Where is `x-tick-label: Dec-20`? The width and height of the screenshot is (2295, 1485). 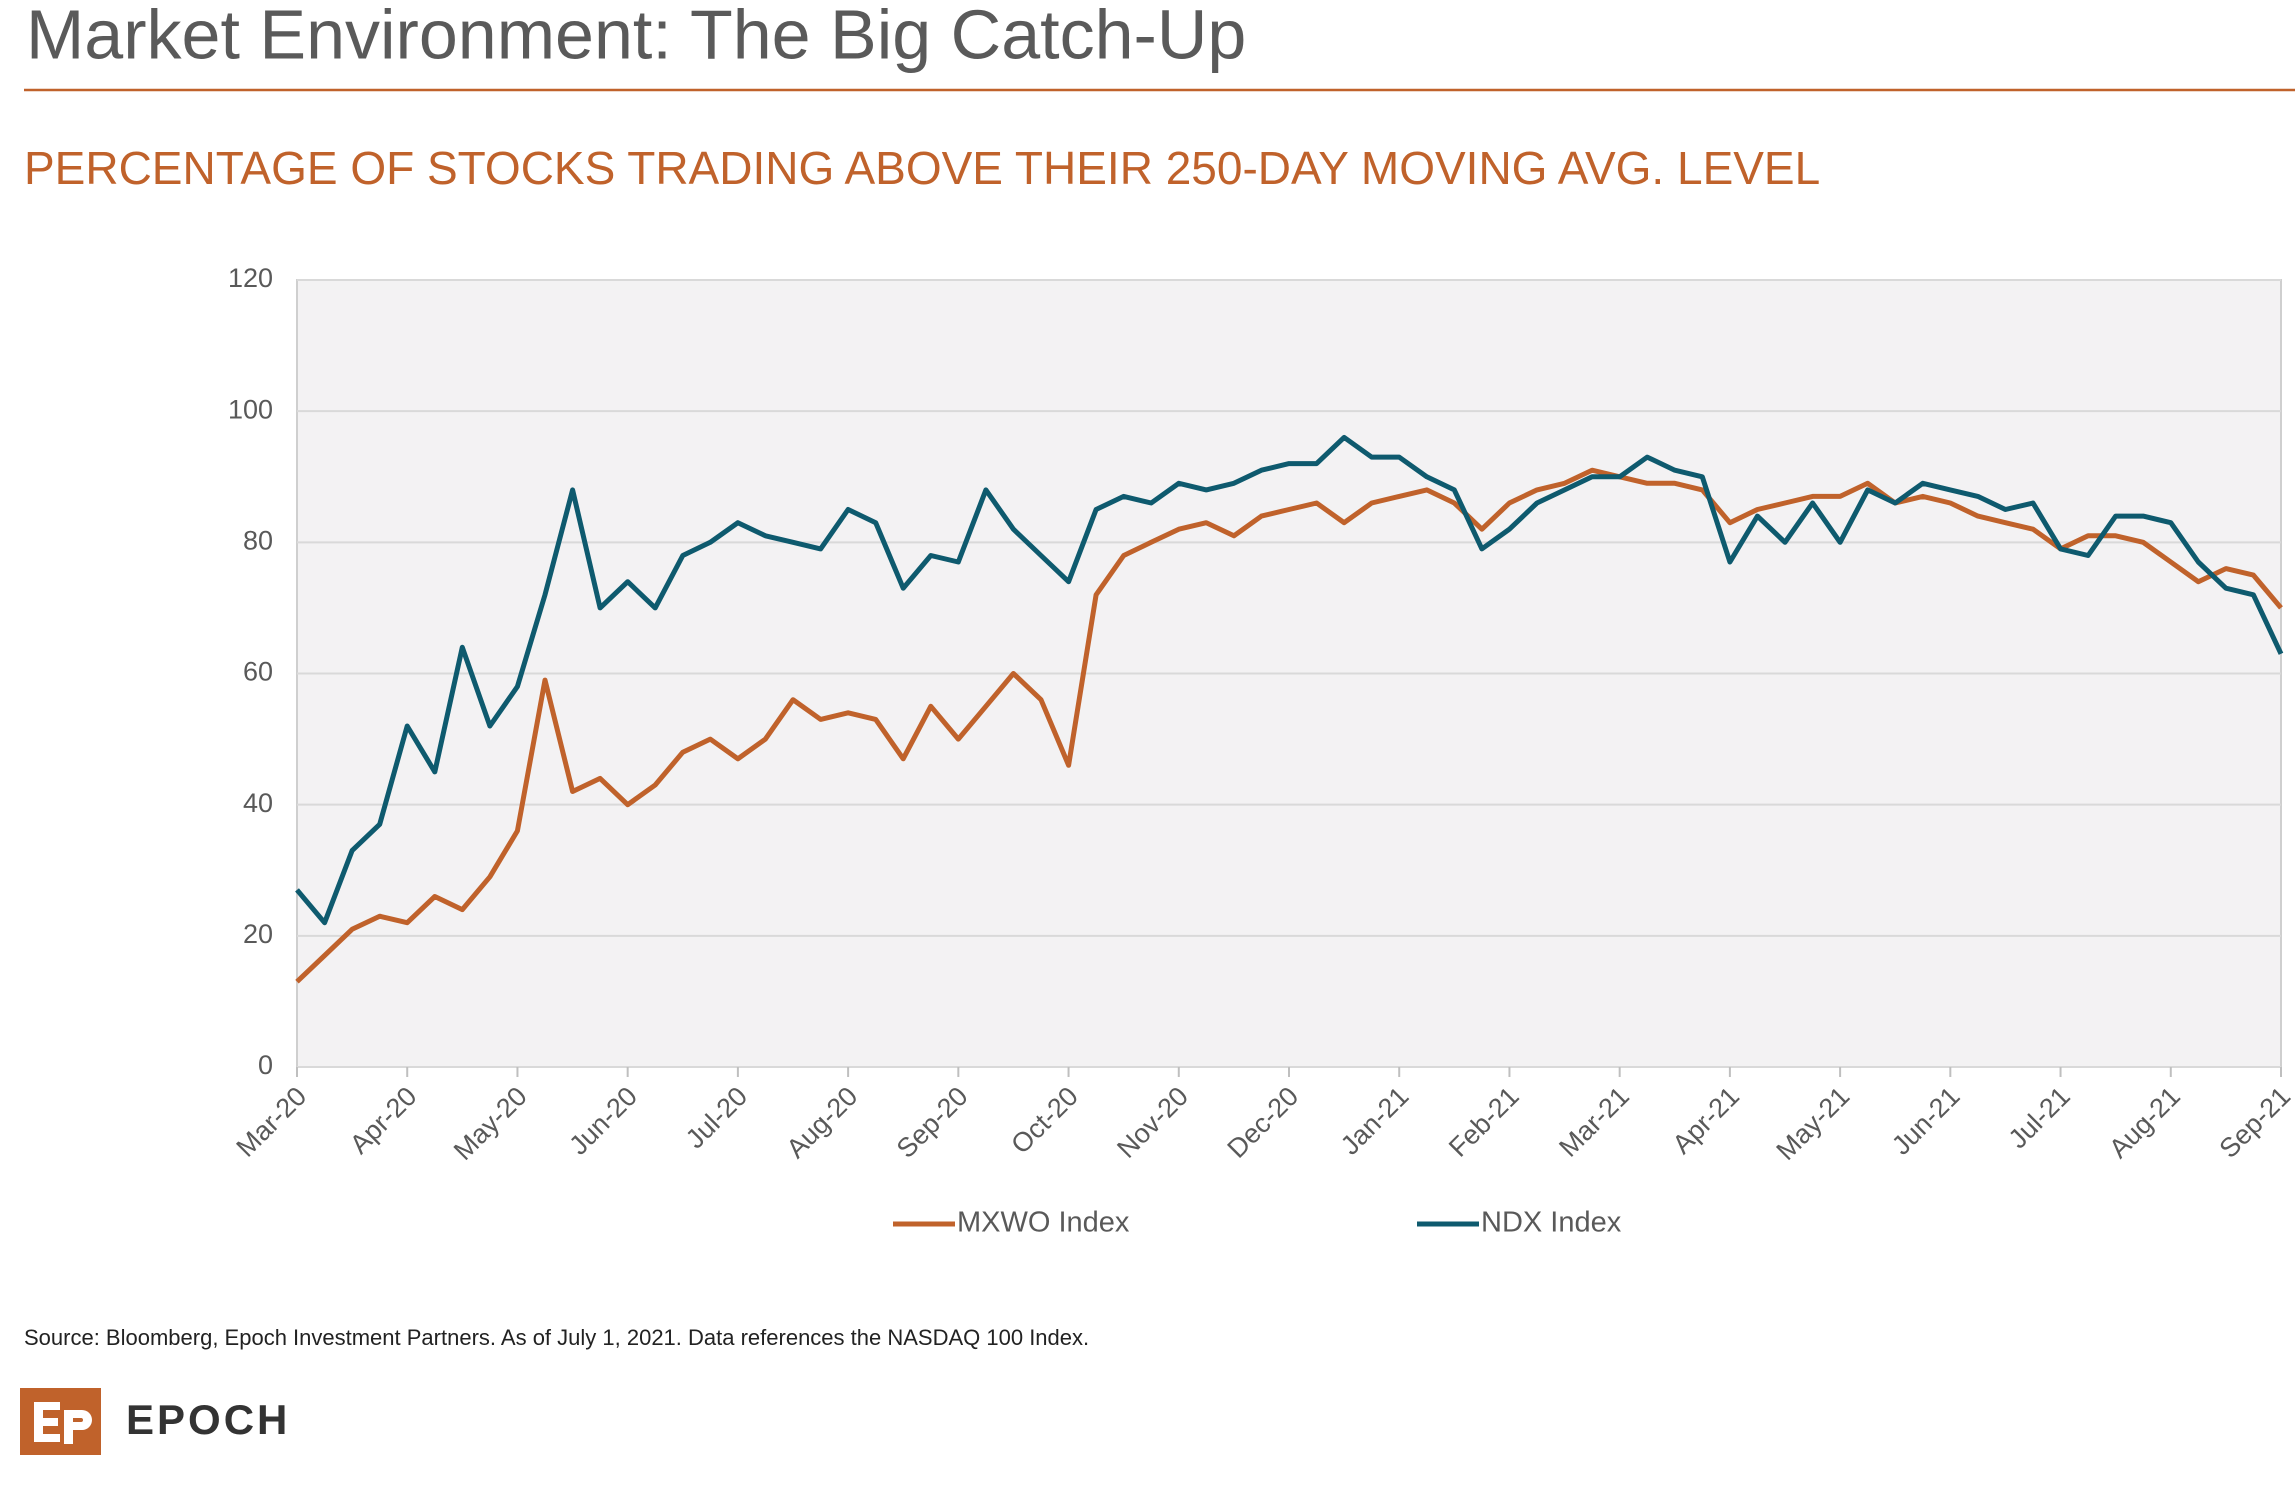 x-tick-label: Dec-20 is located at coordinates (1263, 1122).